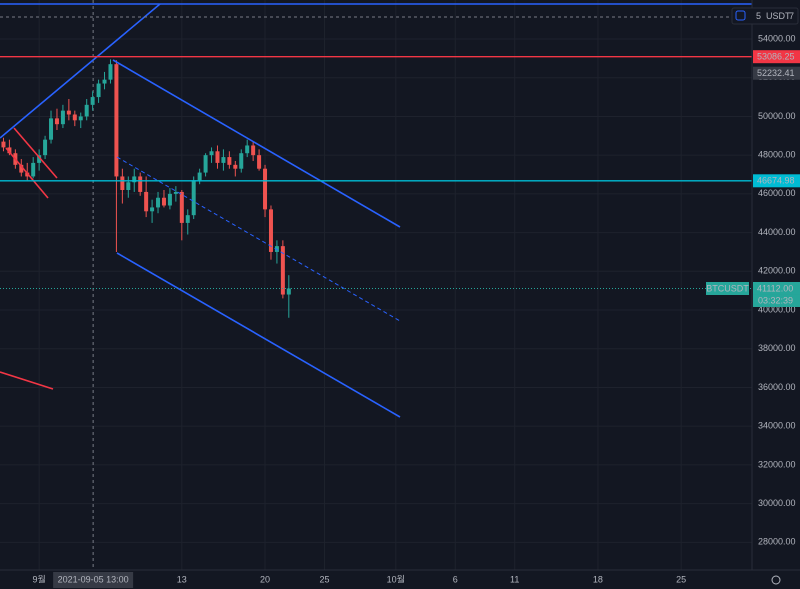 The image size is (800, 589). What do you see at coordinates (777, 116) in the screenshot?
I see `y-tick-label: 50000.00` at bounding box center [777, 116].